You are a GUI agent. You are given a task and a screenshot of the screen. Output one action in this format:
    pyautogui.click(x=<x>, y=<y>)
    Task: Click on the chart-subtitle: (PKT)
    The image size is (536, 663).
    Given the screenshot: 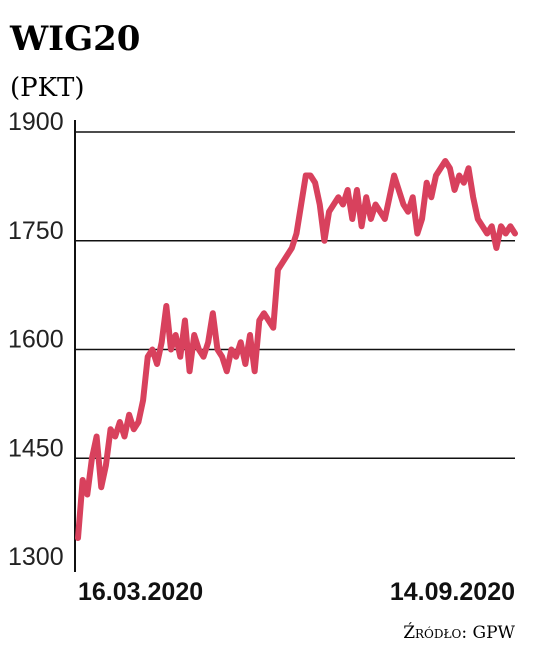 What is the action you would take?
    pyautogui.click(x=47, y=88)
    